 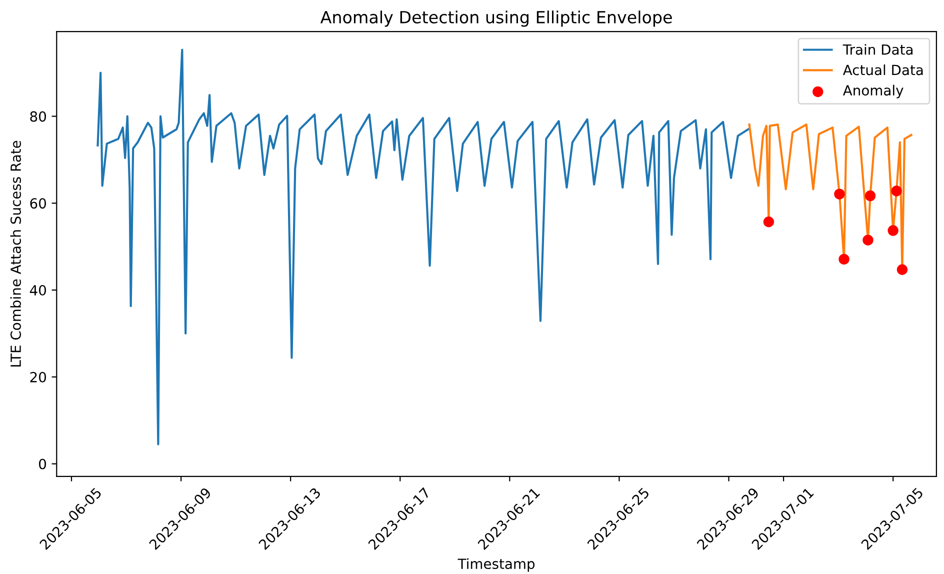 I want to click on legend-label: Anomaly, so click(x=873, y=91).